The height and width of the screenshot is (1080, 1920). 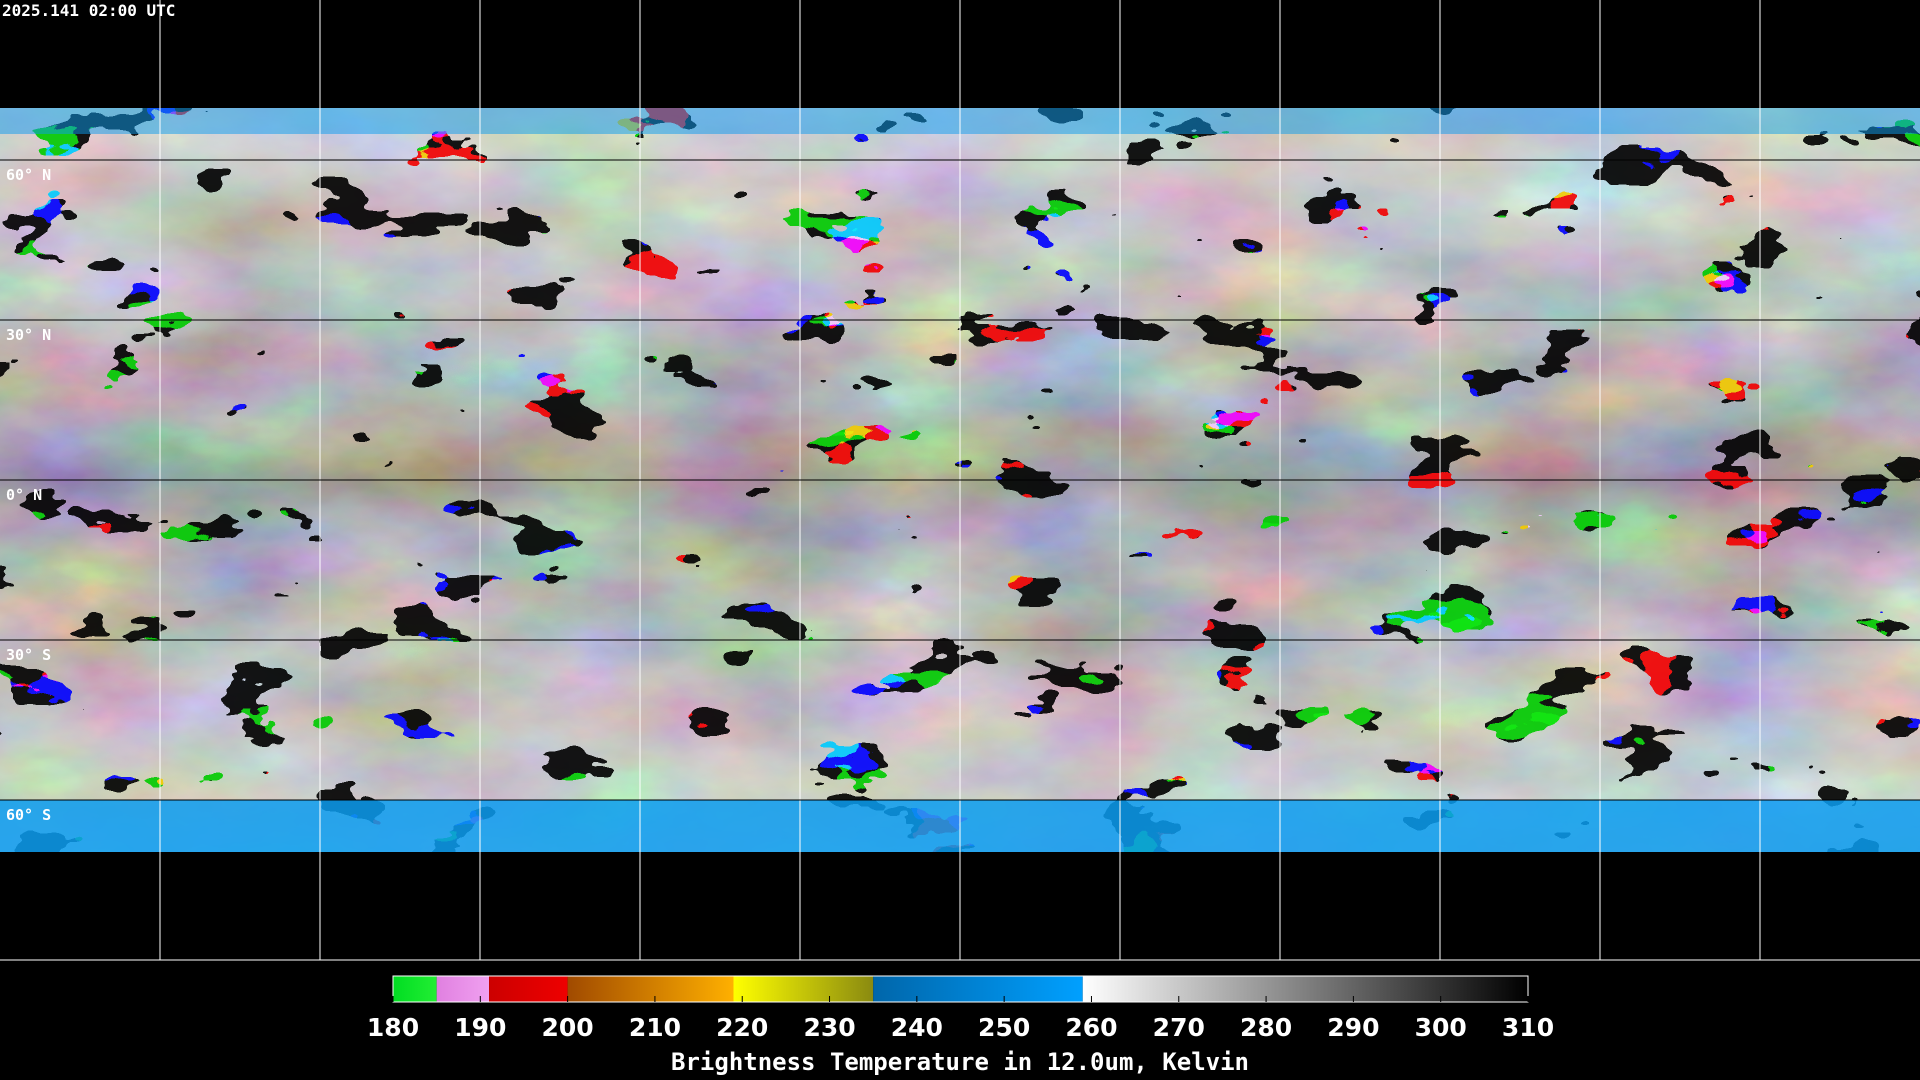 I want to click on colorbar-frame, so click(x=960, y=989).